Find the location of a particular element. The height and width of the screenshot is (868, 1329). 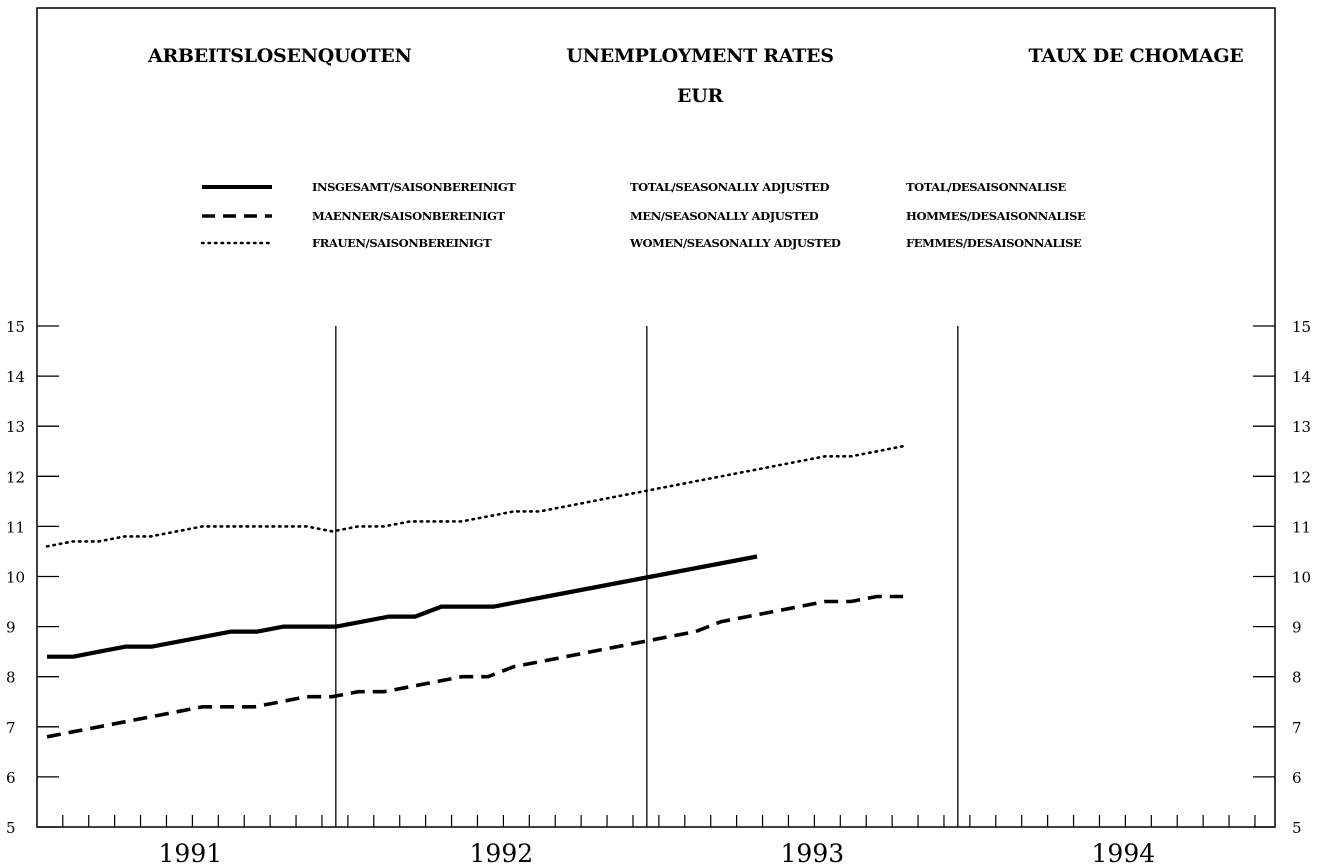

y-tick-label-right: 8 is located at coordinates (1297, 678).